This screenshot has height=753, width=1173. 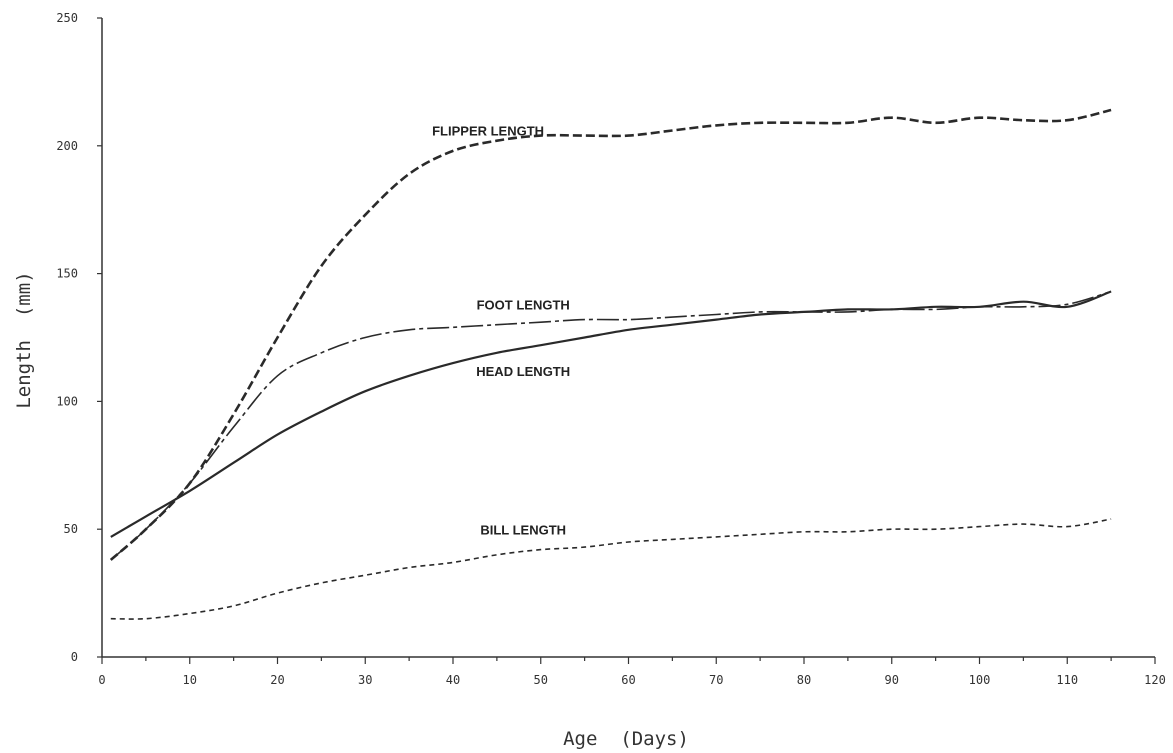 What do you see at coordinates (79, 337) in the screenshot?
I see `y-ticks: 0 50 100 150 200 250` at bounding box center [79, 337].